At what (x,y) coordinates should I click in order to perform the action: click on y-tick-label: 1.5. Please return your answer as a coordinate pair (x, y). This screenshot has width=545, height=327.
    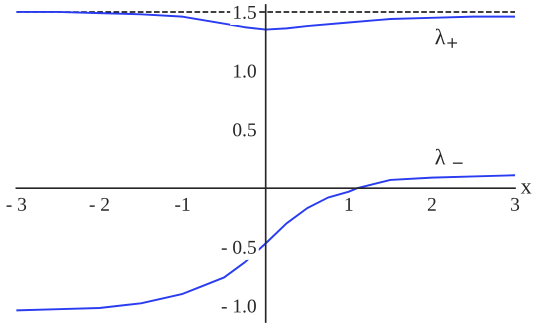
    Looking at the image, I should click on (245, 12).